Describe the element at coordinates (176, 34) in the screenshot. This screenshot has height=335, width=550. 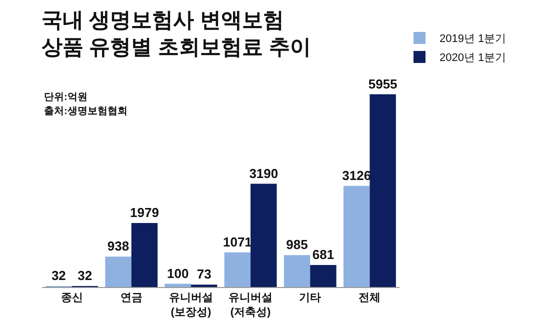
I see `chart-title: 국내 생명보험사 변액보험 상품 유형별 초회보험료 추이` at that location.